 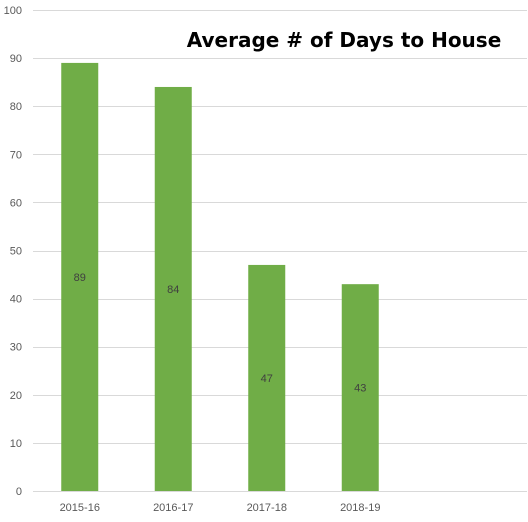 What do you see at coordinates (267, 508) in the screenshot?
I see `x-tick-label-2017-18: 2017-18` at bounding box center [267, 508].